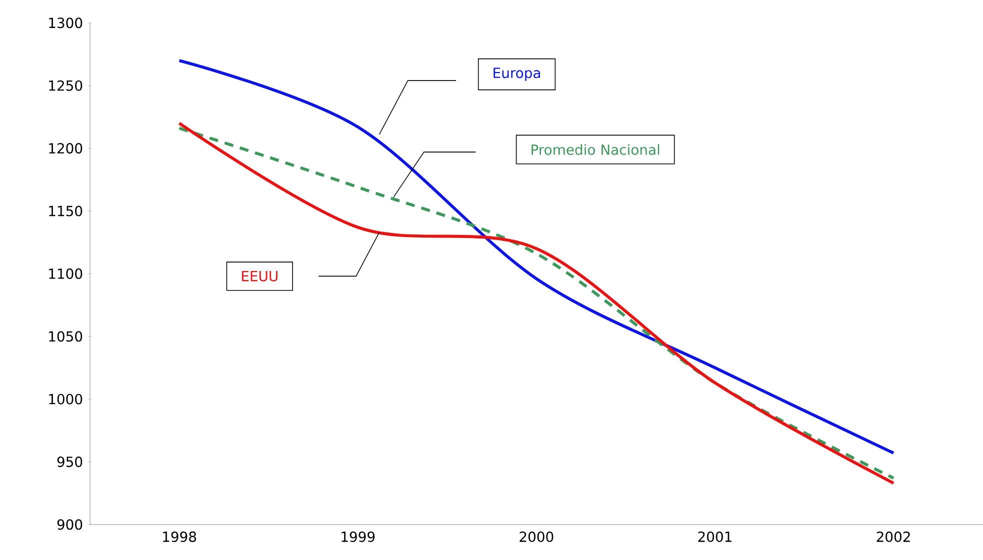 The width and height of the screenshot is (983, 560). Describe the element at coordinates (517, 74) in the screenshot. I see `text: Europa` at that location.